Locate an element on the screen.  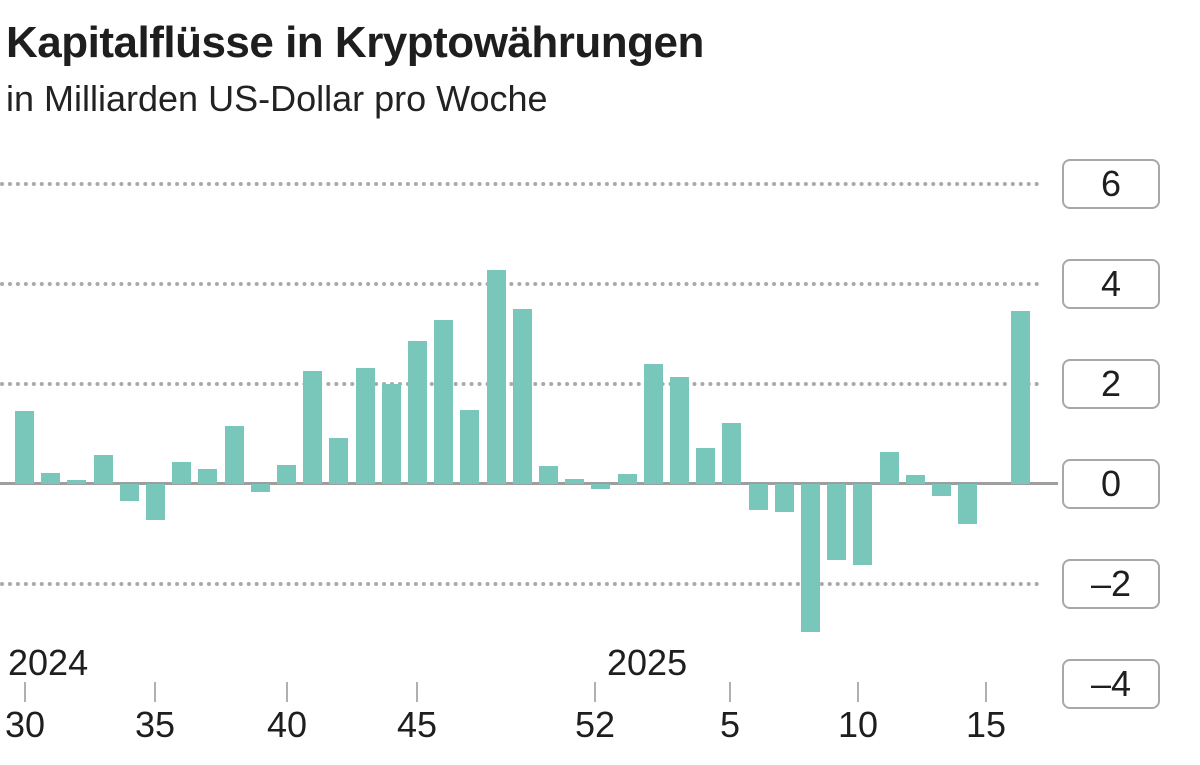
chart-subtitle: in Milliarden US-Dollar pro Woche is located at coordinates (277, 98).